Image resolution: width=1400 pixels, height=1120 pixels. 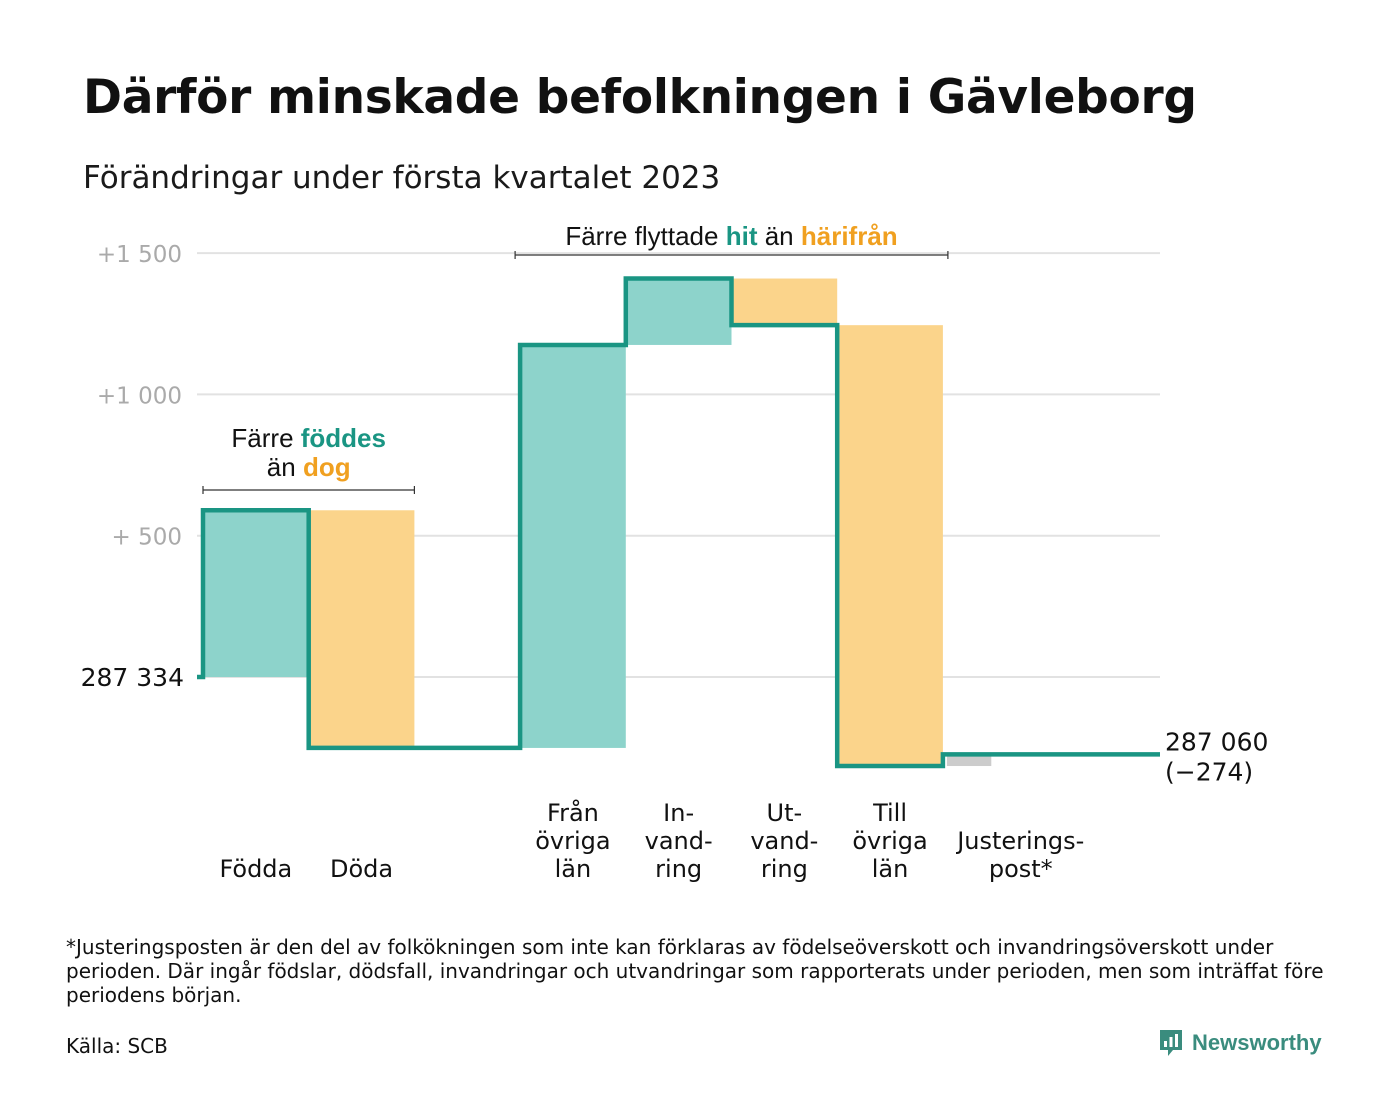 I want to click on bar-adjust, so click(x=969, y=760).